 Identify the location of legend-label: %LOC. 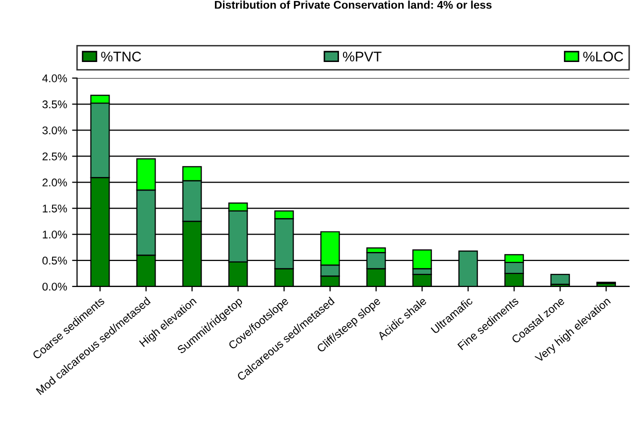
(603, 57).